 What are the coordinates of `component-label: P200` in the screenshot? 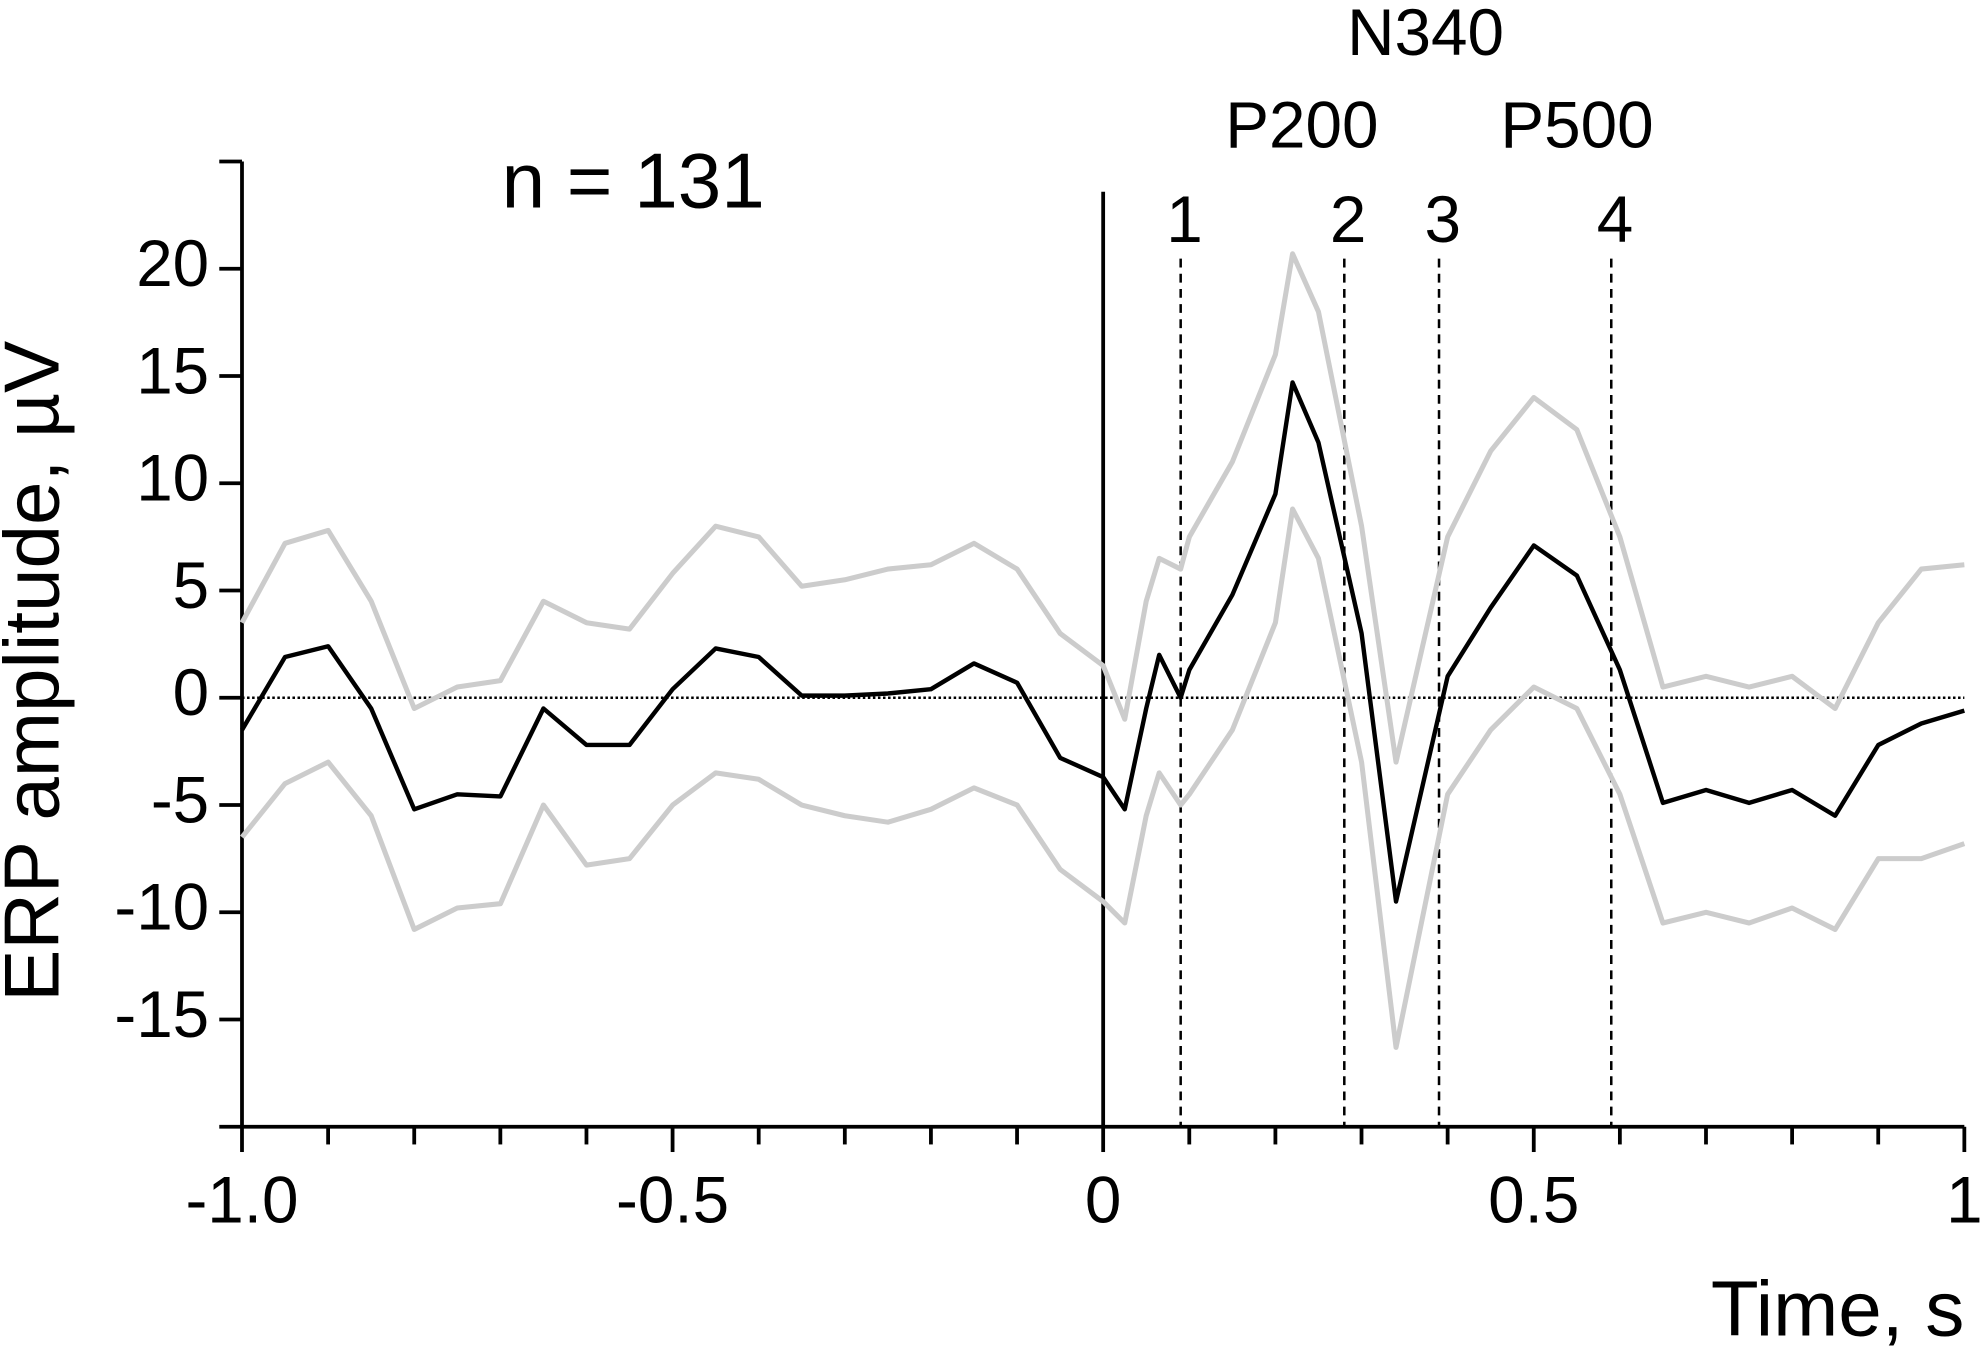 It's located at (1301, 124).